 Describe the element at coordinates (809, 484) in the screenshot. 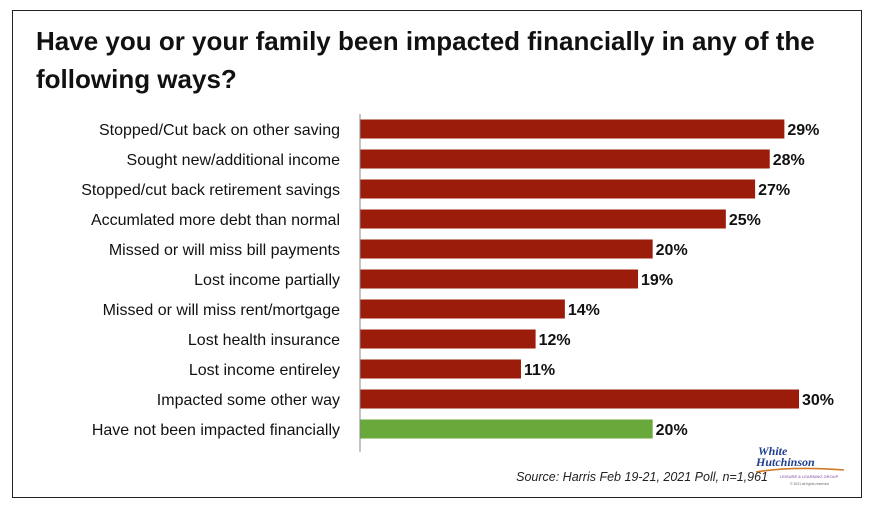

I see `logo-copyright: © 2021 all rights reserved` at that location.